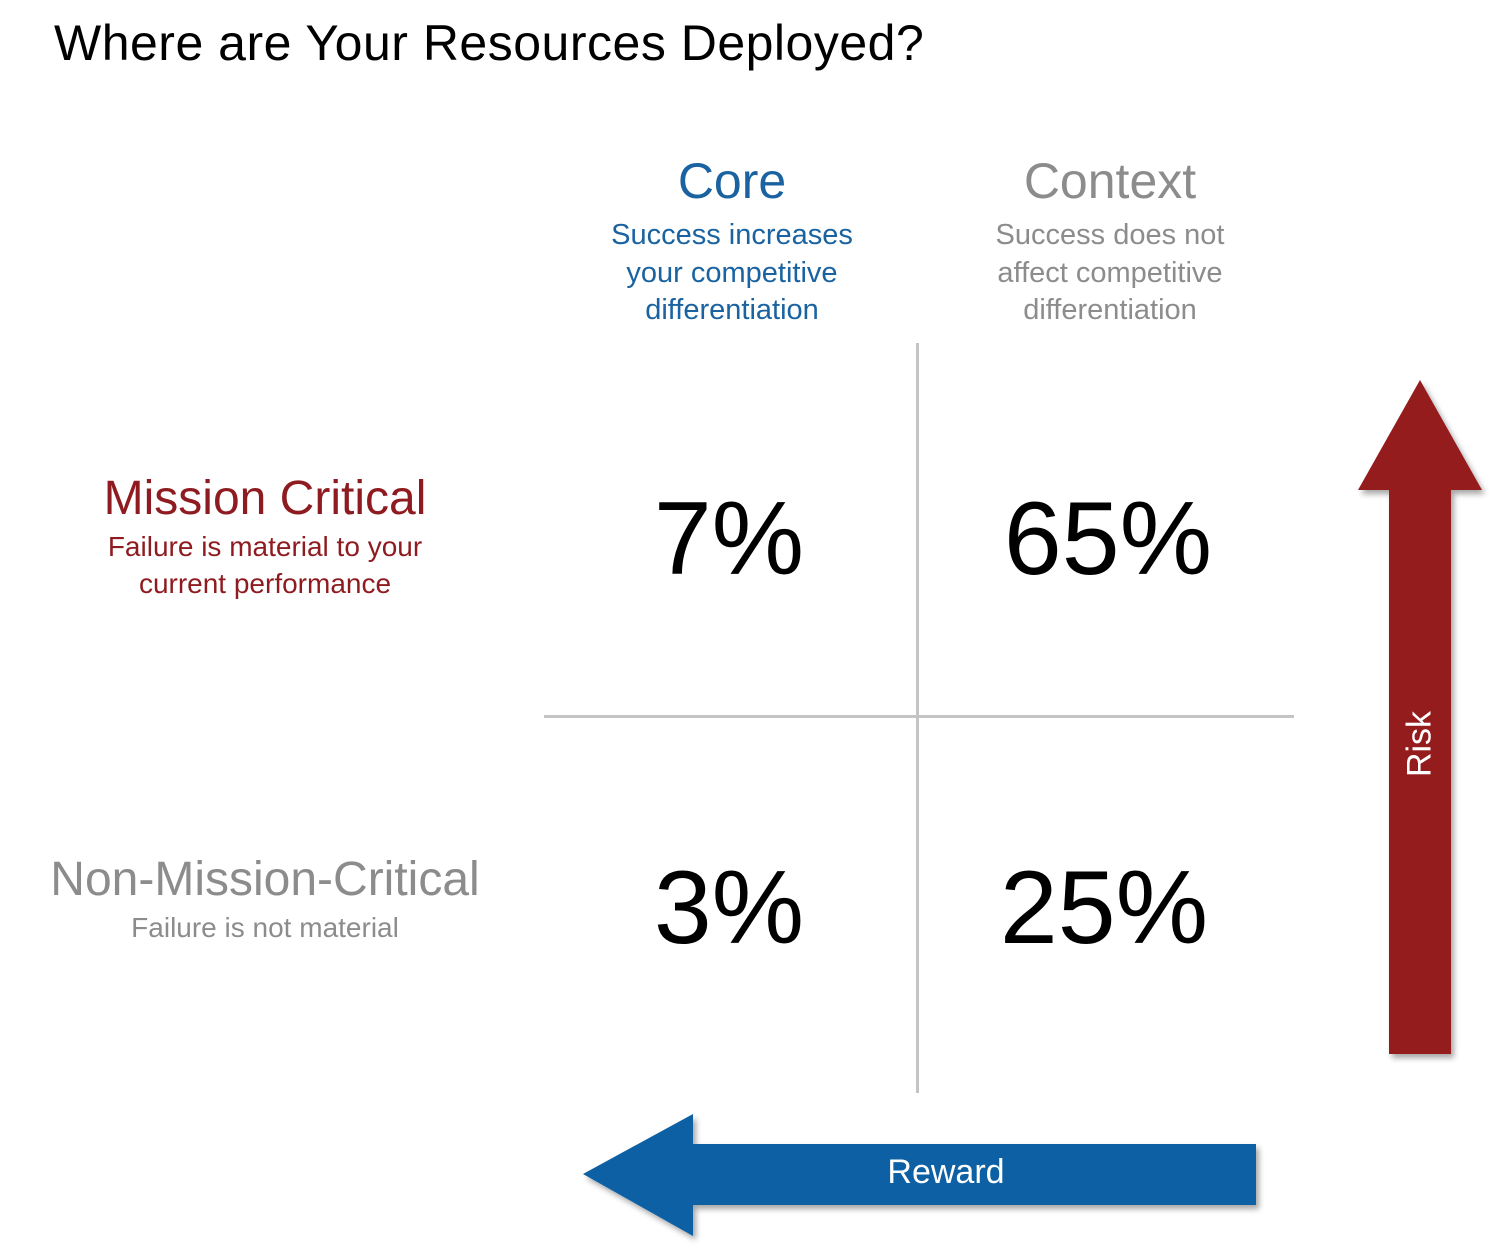 This screenshot has width=1496, height=1250. Describe the element at coordinates (1110, 181) in the screenshot. I see `context-heading: Context` at that location.